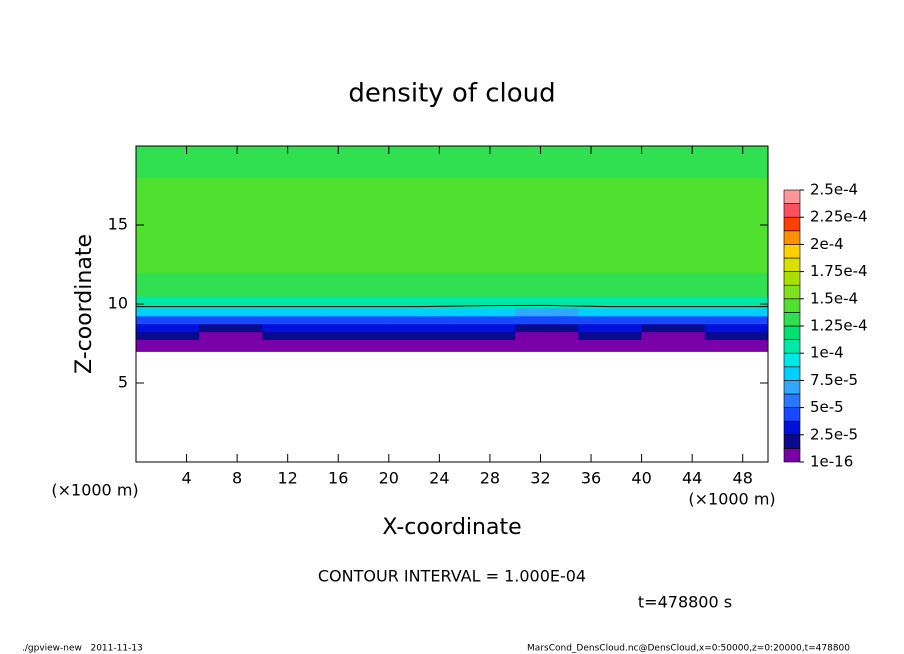  I want to click on colorbar-label: 2.5e-5, so click(834, 434).